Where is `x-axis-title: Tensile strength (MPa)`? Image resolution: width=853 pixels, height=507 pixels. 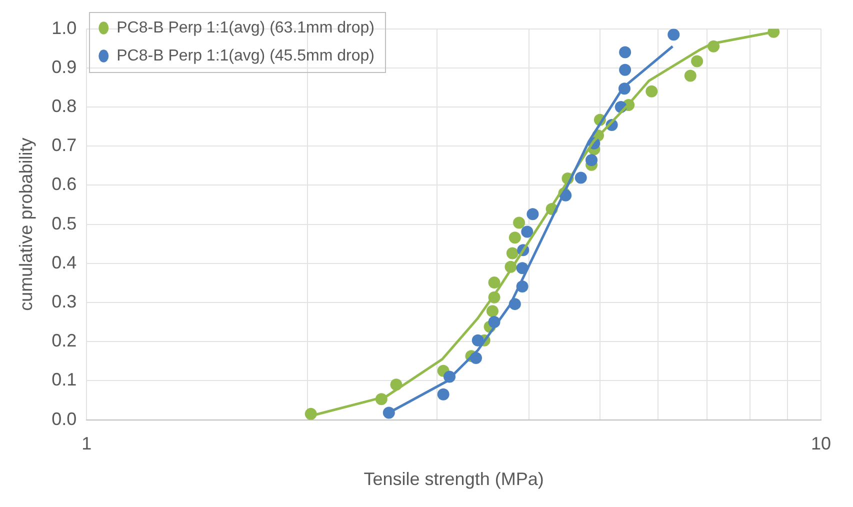
x-axis-title: Tensile strength (MPa) is located at coordinates (454, 479).